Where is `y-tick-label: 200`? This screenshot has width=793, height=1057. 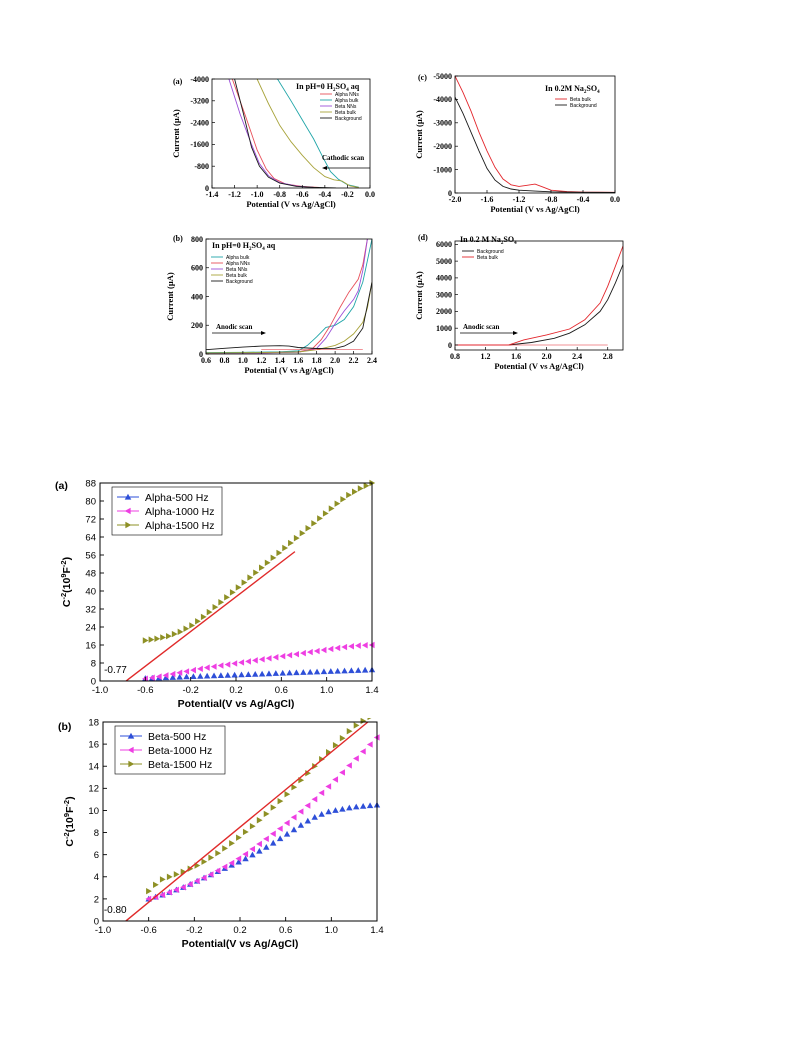
y-tick-label: 200 is located at coordinates (197, 325).